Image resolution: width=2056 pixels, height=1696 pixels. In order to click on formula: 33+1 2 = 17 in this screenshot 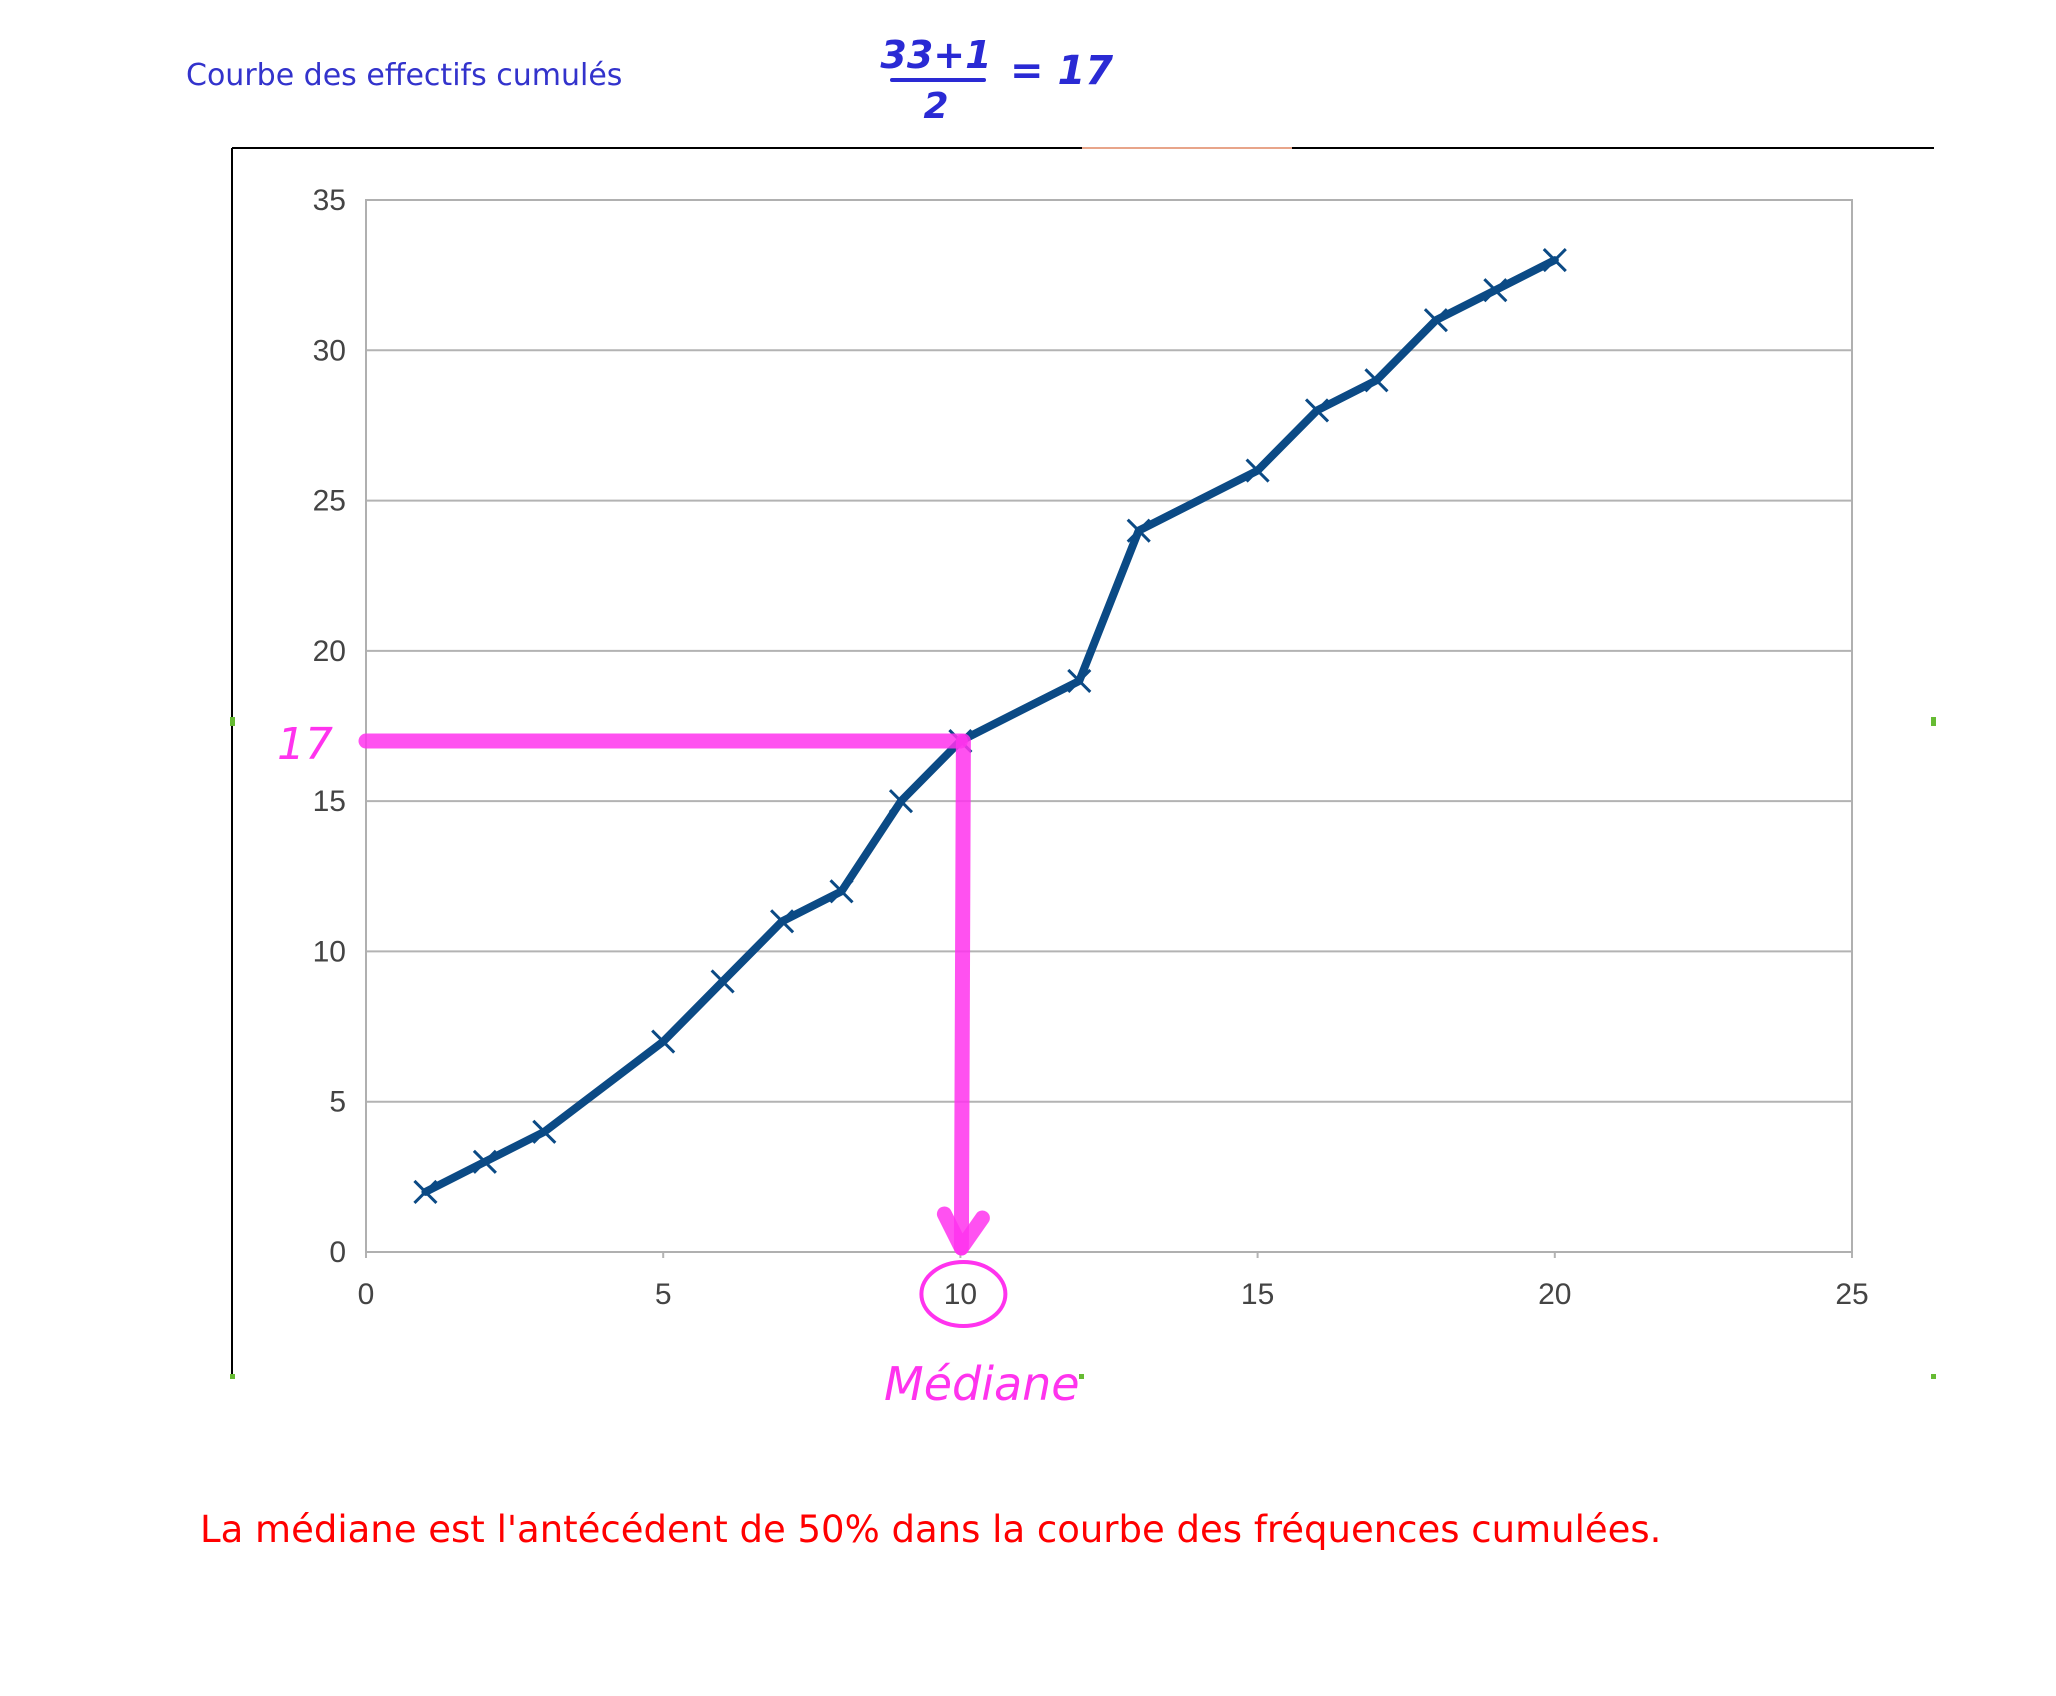, I will do `click(996, 80)`.